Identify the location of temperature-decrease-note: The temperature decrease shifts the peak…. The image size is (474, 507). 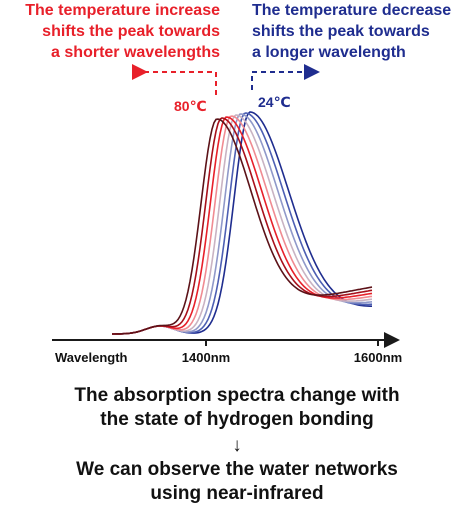
(363, 31).